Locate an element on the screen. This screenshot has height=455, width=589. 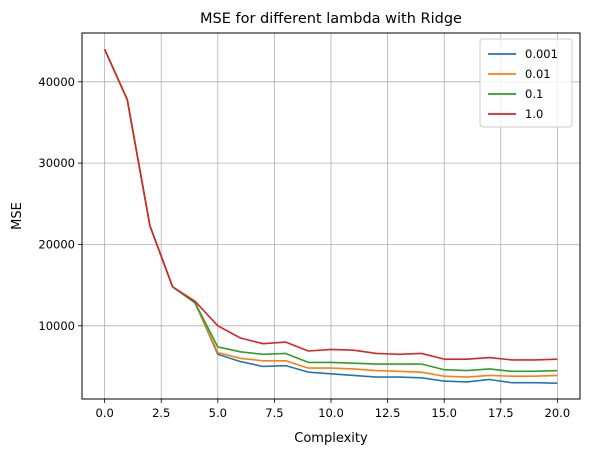
x-tick-label: 15.0 is located at coordinates (444, 413).